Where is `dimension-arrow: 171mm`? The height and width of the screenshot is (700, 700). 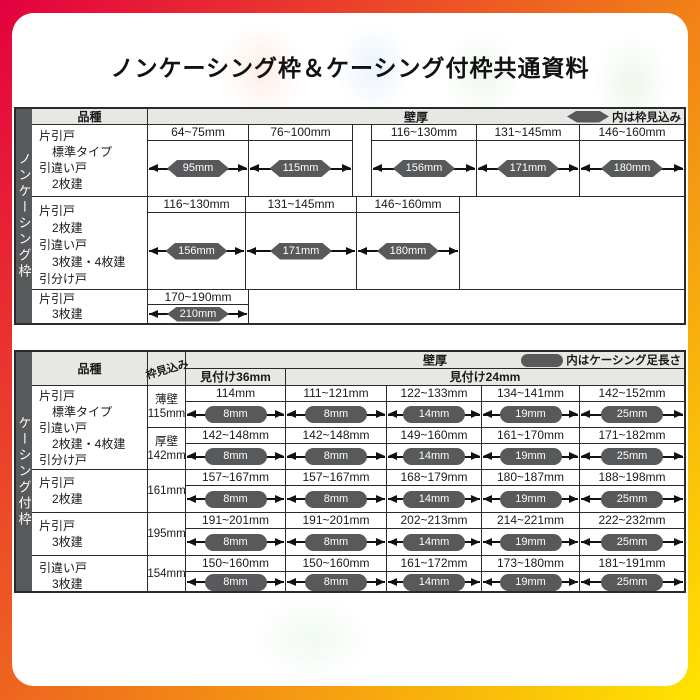
dimension-arrow: 171mm is located at coordinates (528, 168).